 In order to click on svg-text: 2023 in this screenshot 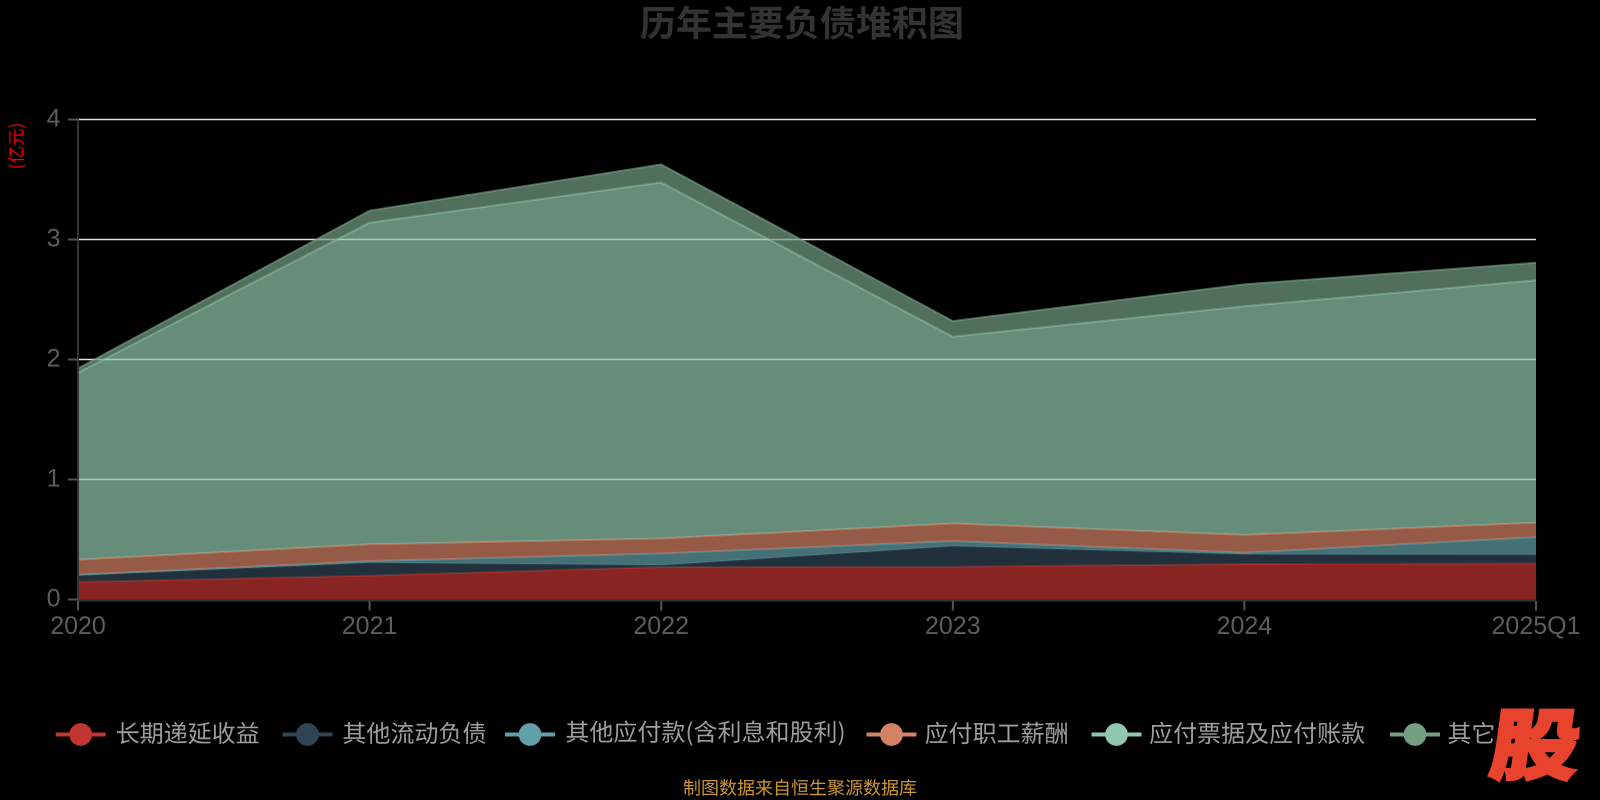, I will do `click(953, 626)`.